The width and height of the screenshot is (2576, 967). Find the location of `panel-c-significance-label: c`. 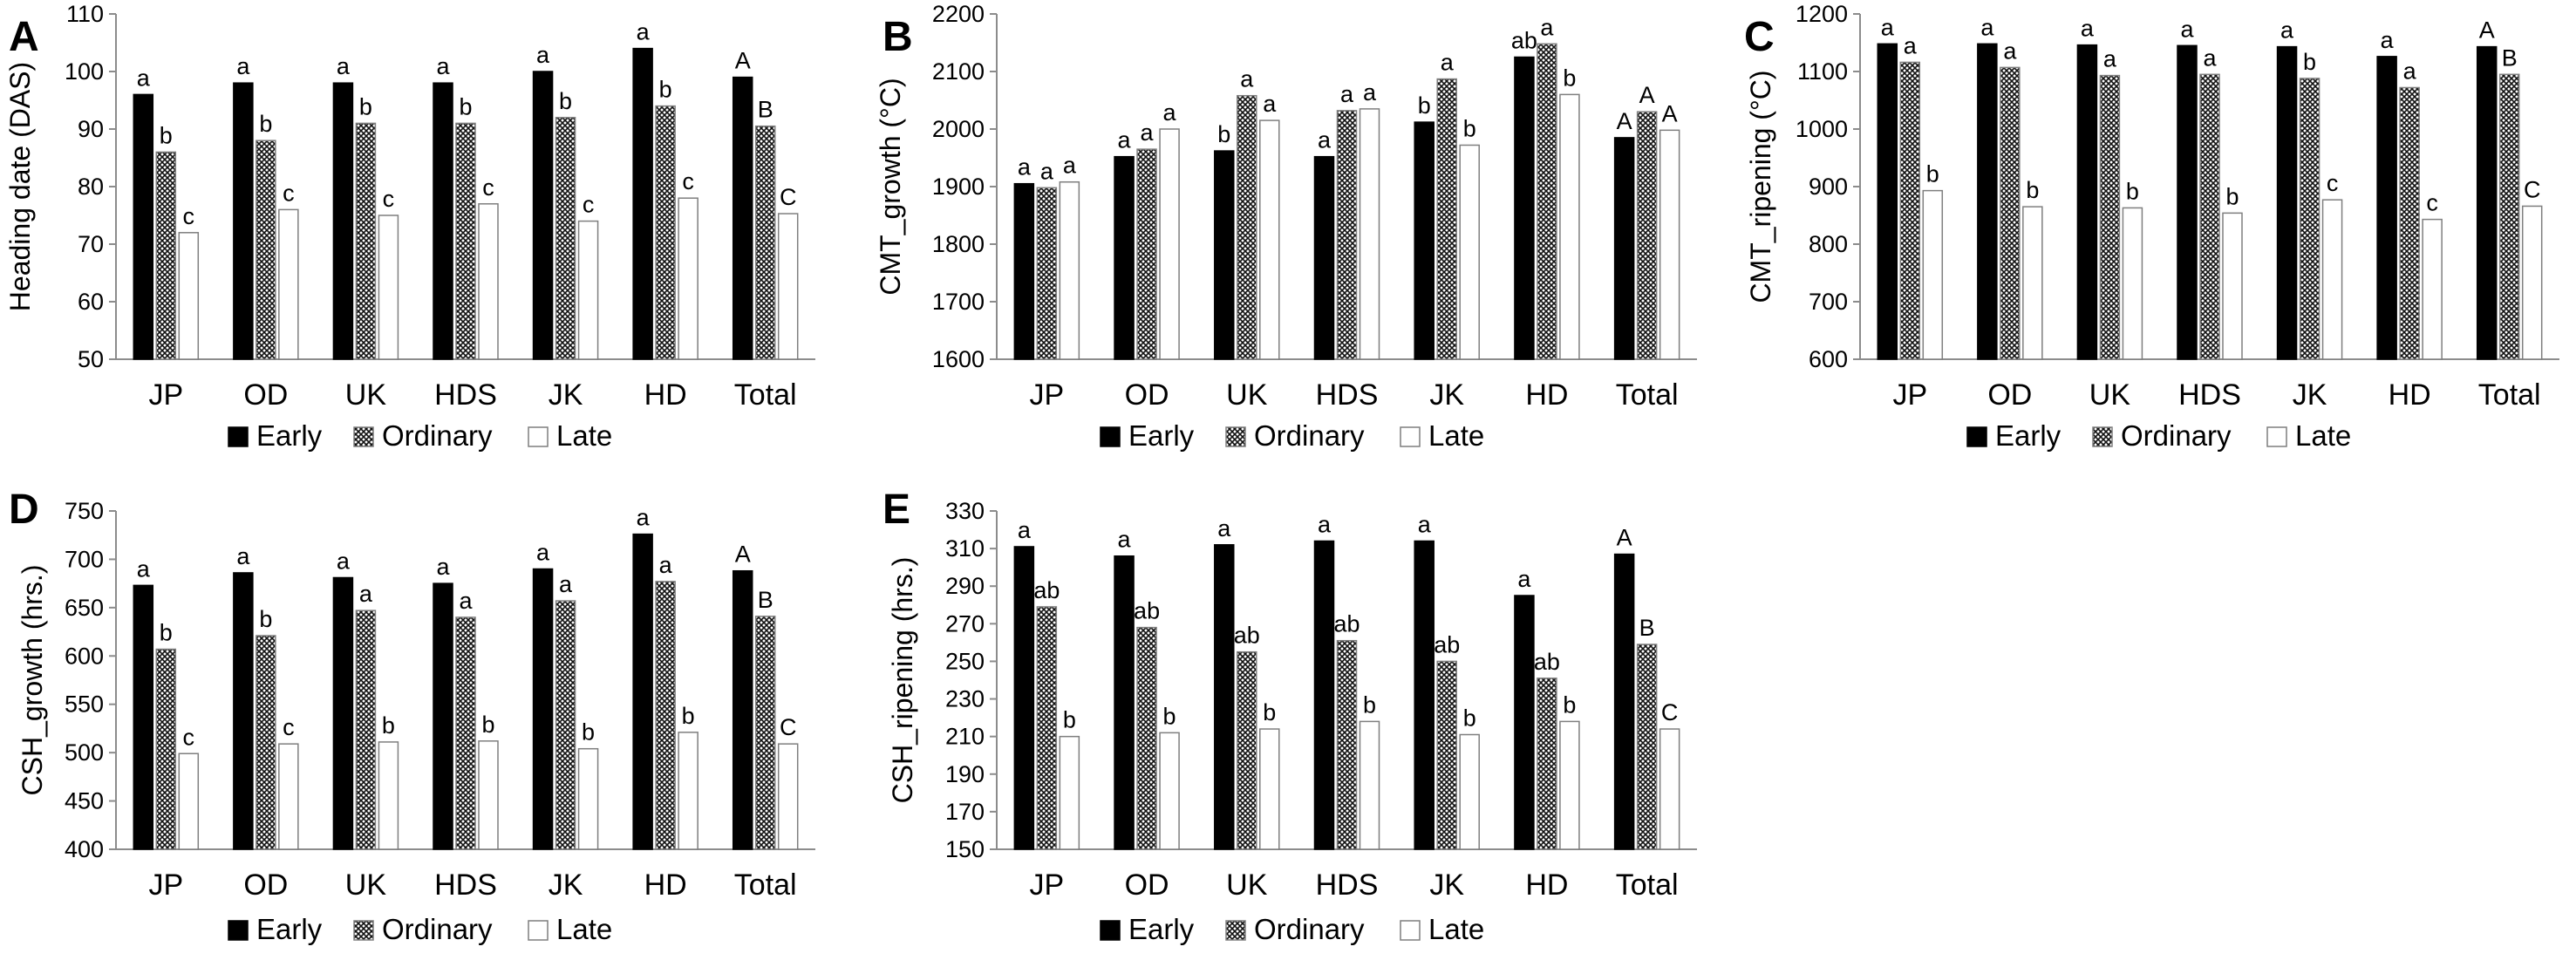

panel-c-significance-label: c is located at coordinates (2432, 203).